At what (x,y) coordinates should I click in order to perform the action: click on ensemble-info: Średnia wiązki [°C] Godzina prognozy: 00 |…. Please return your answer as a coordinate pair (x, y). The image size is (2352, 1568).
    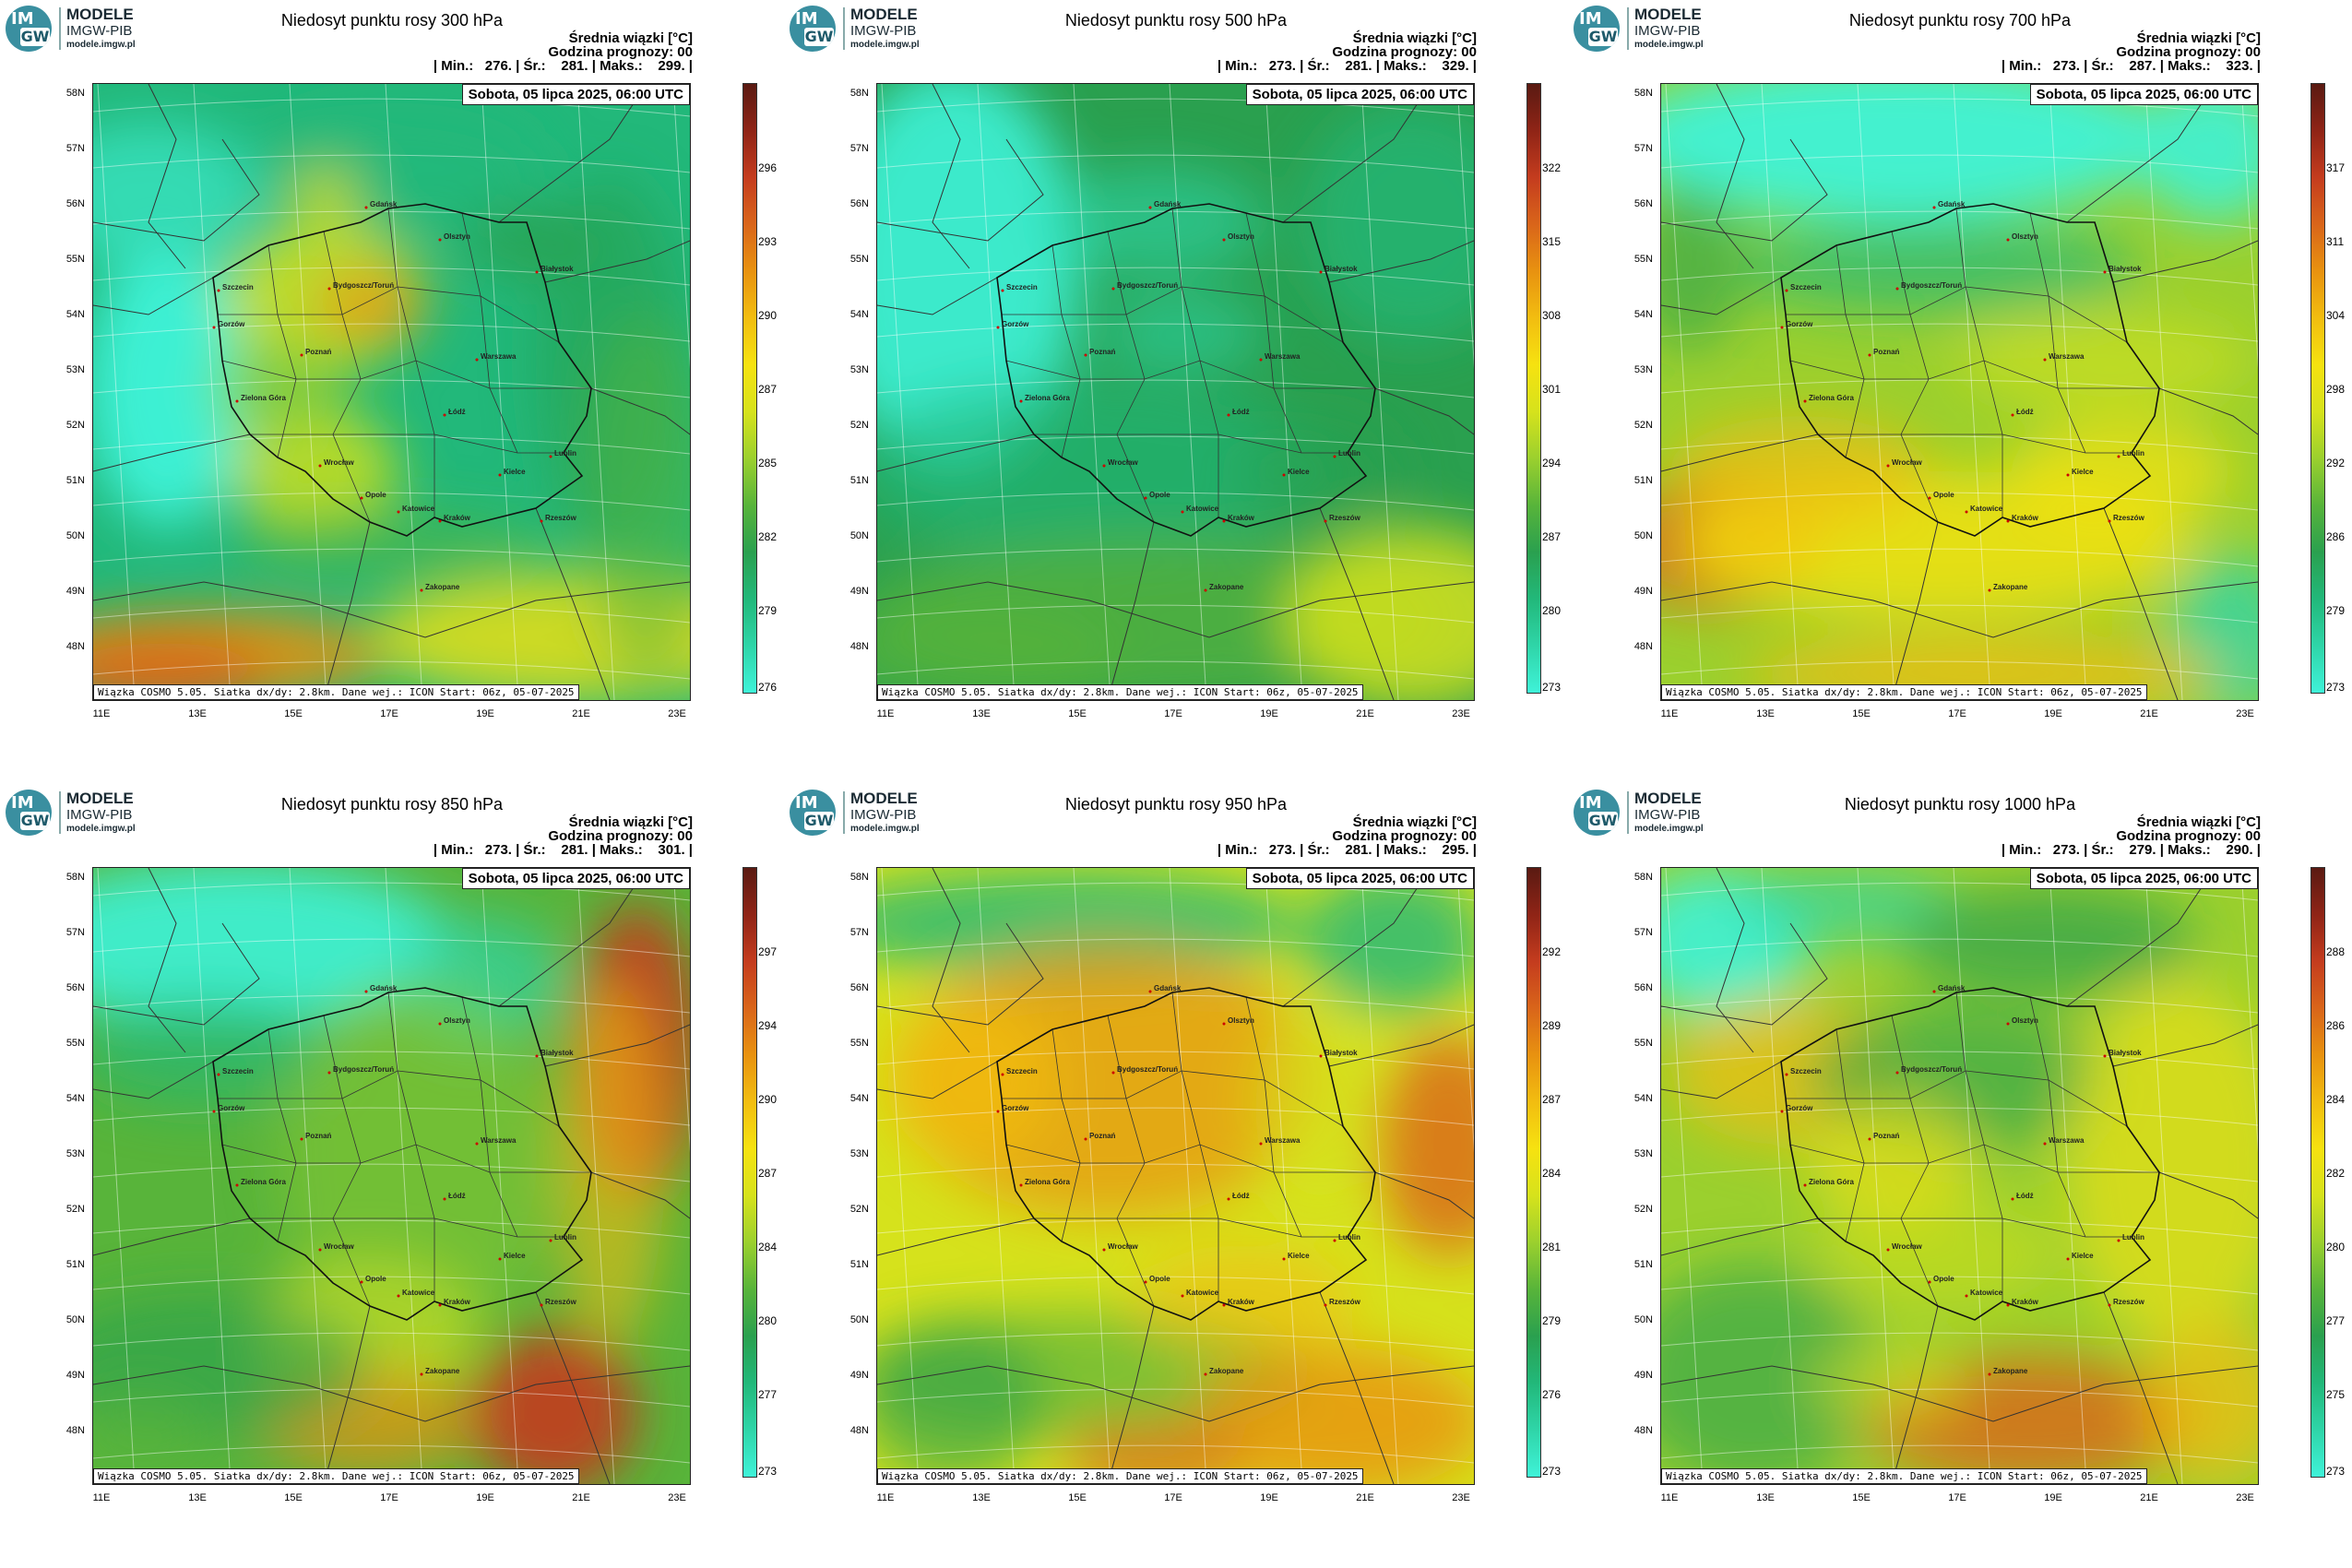
    Looking at the image, I should click on (1347, 52).